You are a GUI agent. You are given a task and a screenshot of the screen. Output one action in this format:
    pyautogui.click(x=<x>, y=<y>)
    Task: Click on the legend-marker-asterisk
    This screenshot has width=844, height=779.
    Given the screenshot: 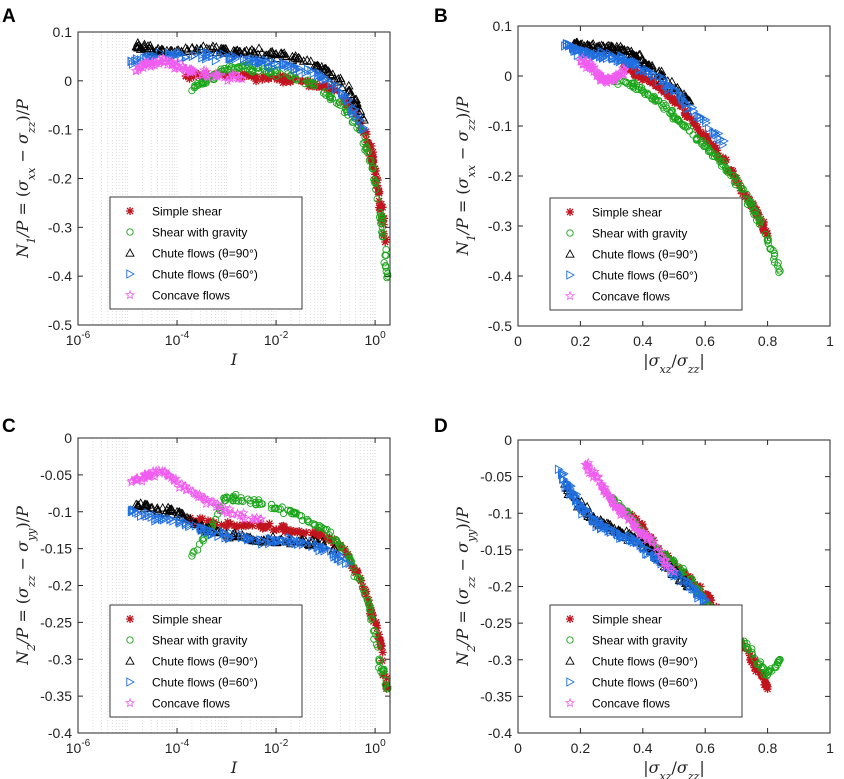 What is the action you would take?
    pyautogui.click(x=570, y=619)
    